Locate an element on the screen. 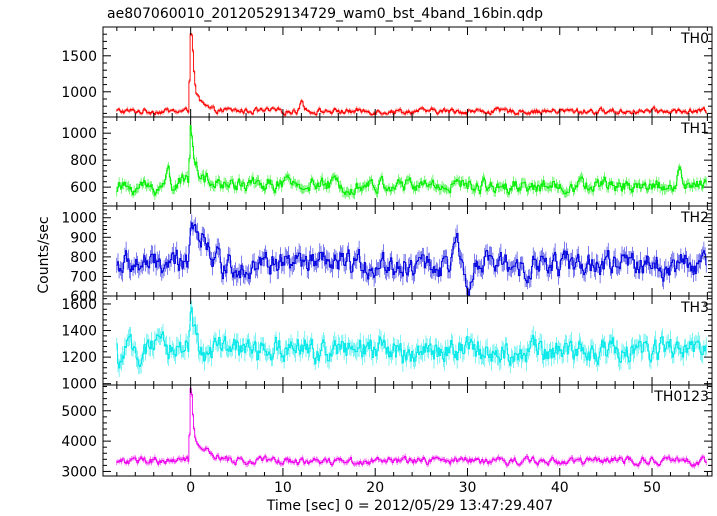 The height and width of the screenshot is (516, 717). y-tick-label: 1600 is located at coordinates (79, 305).